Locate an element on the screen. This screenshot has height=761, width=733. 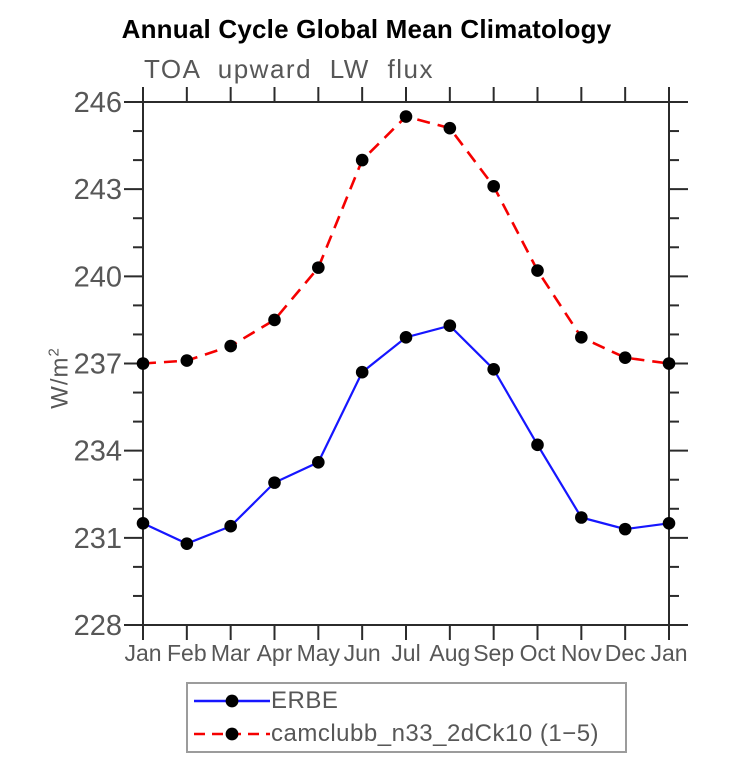
x-tick-label: Sep is located at coordinates (493, 653).